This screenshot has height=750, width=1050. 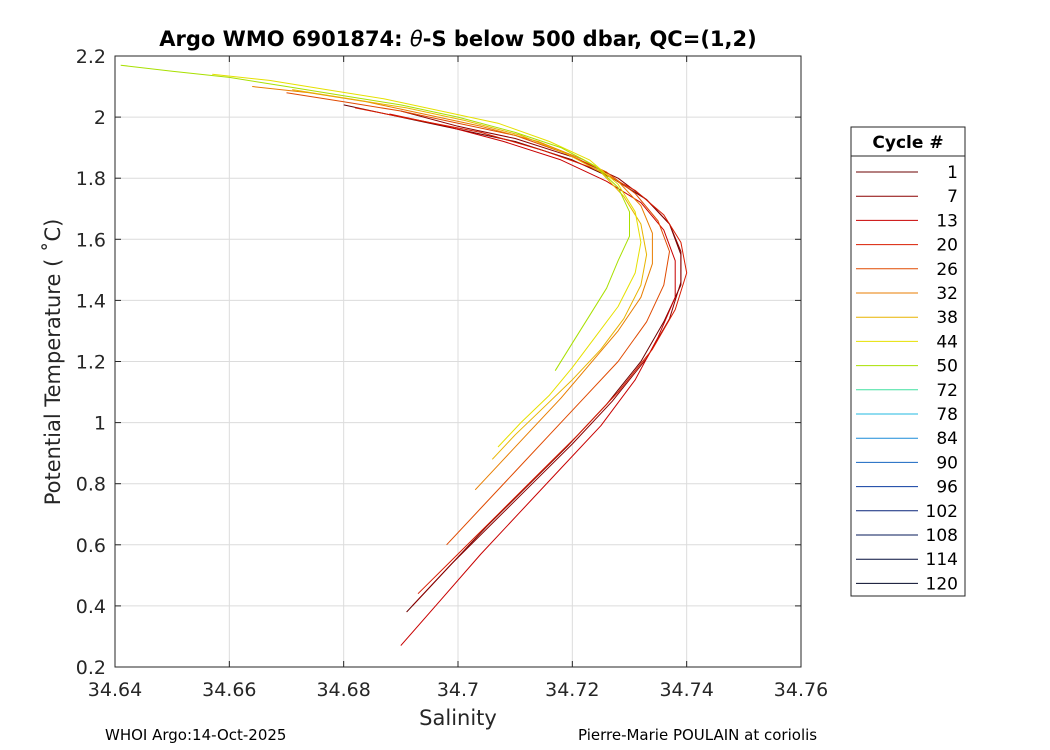 What do you see at coordinates (458, 718) in the screenshot?
I see `x-axis-label: Salinity` at bounding box center [458, 718].